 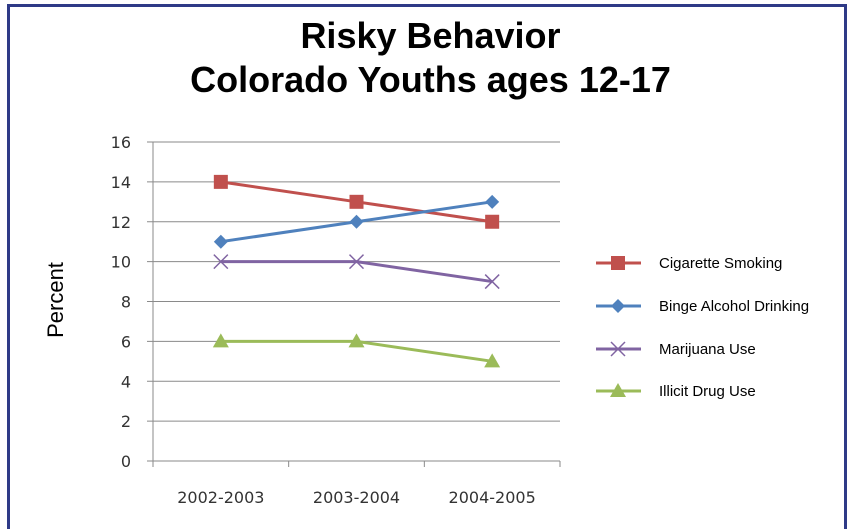 I want to click on series-illicit-drug-use, so click(x=356, y=350).